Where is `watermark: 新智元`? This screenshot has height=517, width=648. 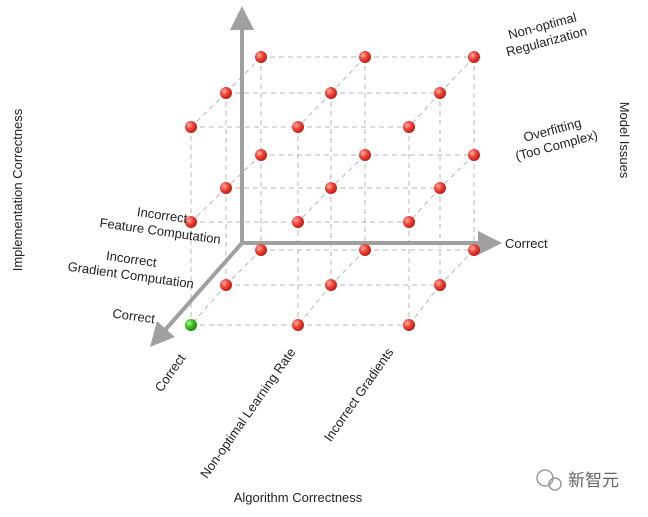
watermark: 新智元 is located at coordinates (577, 480).